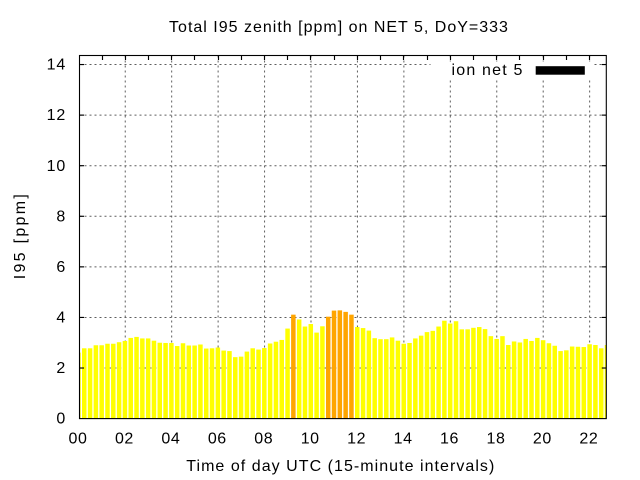 The width and height of the screenshot is (640, 480). Describe the element at coordinates (542, 438) in the screenshot. I see `svg-text: 20` at that location.